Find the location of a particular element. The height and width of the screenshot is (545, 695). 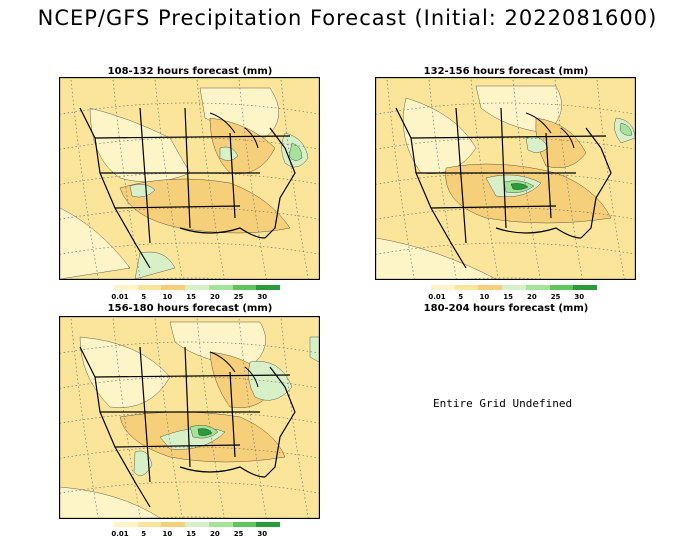

color-legend-1: 0.01 5 10 15 20 25 30 is located at coordinates (196, 295).